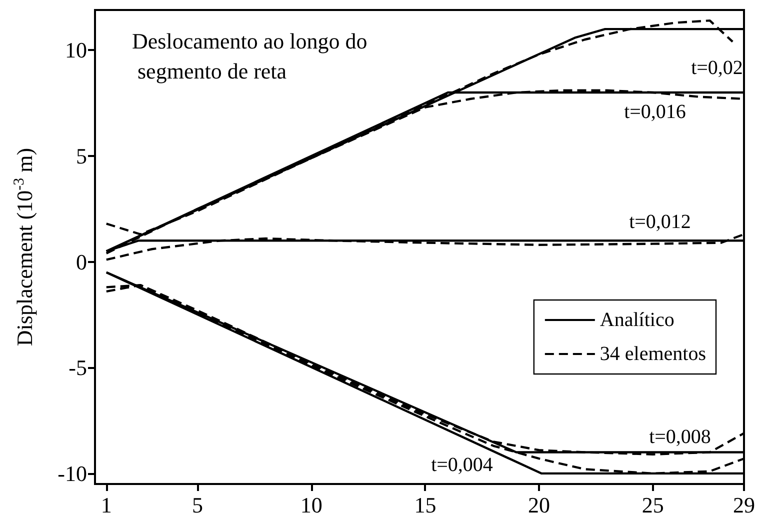 The width and height of the screenshot is (758, 524). What do you see at coordinates (655, 112) in the screenshot?
I see `annotation: t=0,016` at bounding box center [655, 112].